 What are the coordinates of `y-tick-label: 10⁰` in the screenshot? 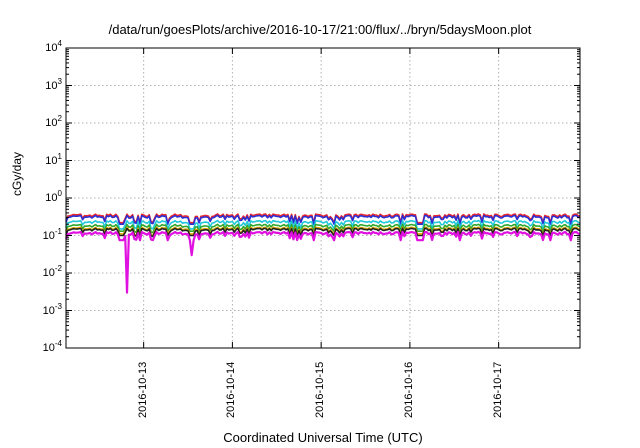 It's located at (53, 196).